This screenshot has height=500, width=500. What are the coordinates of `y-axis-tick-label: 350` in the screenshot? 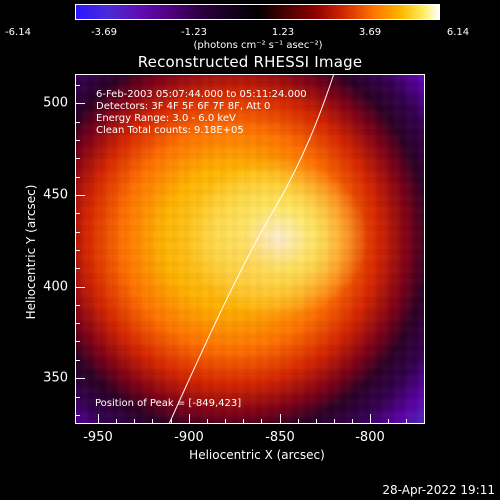 It's located at (55, 378).